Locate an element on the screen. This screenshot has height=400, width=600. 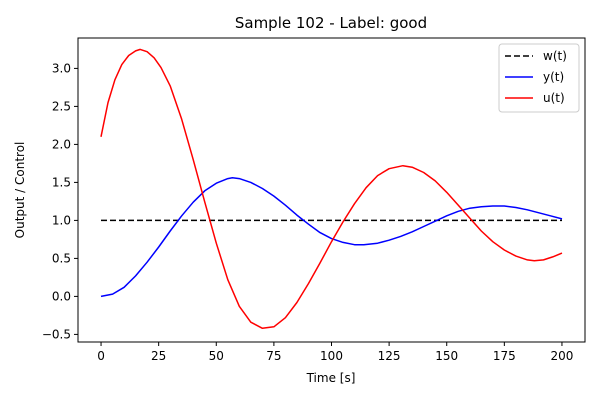
legend-label-0: w(t) is located at coordinates (555, 56).